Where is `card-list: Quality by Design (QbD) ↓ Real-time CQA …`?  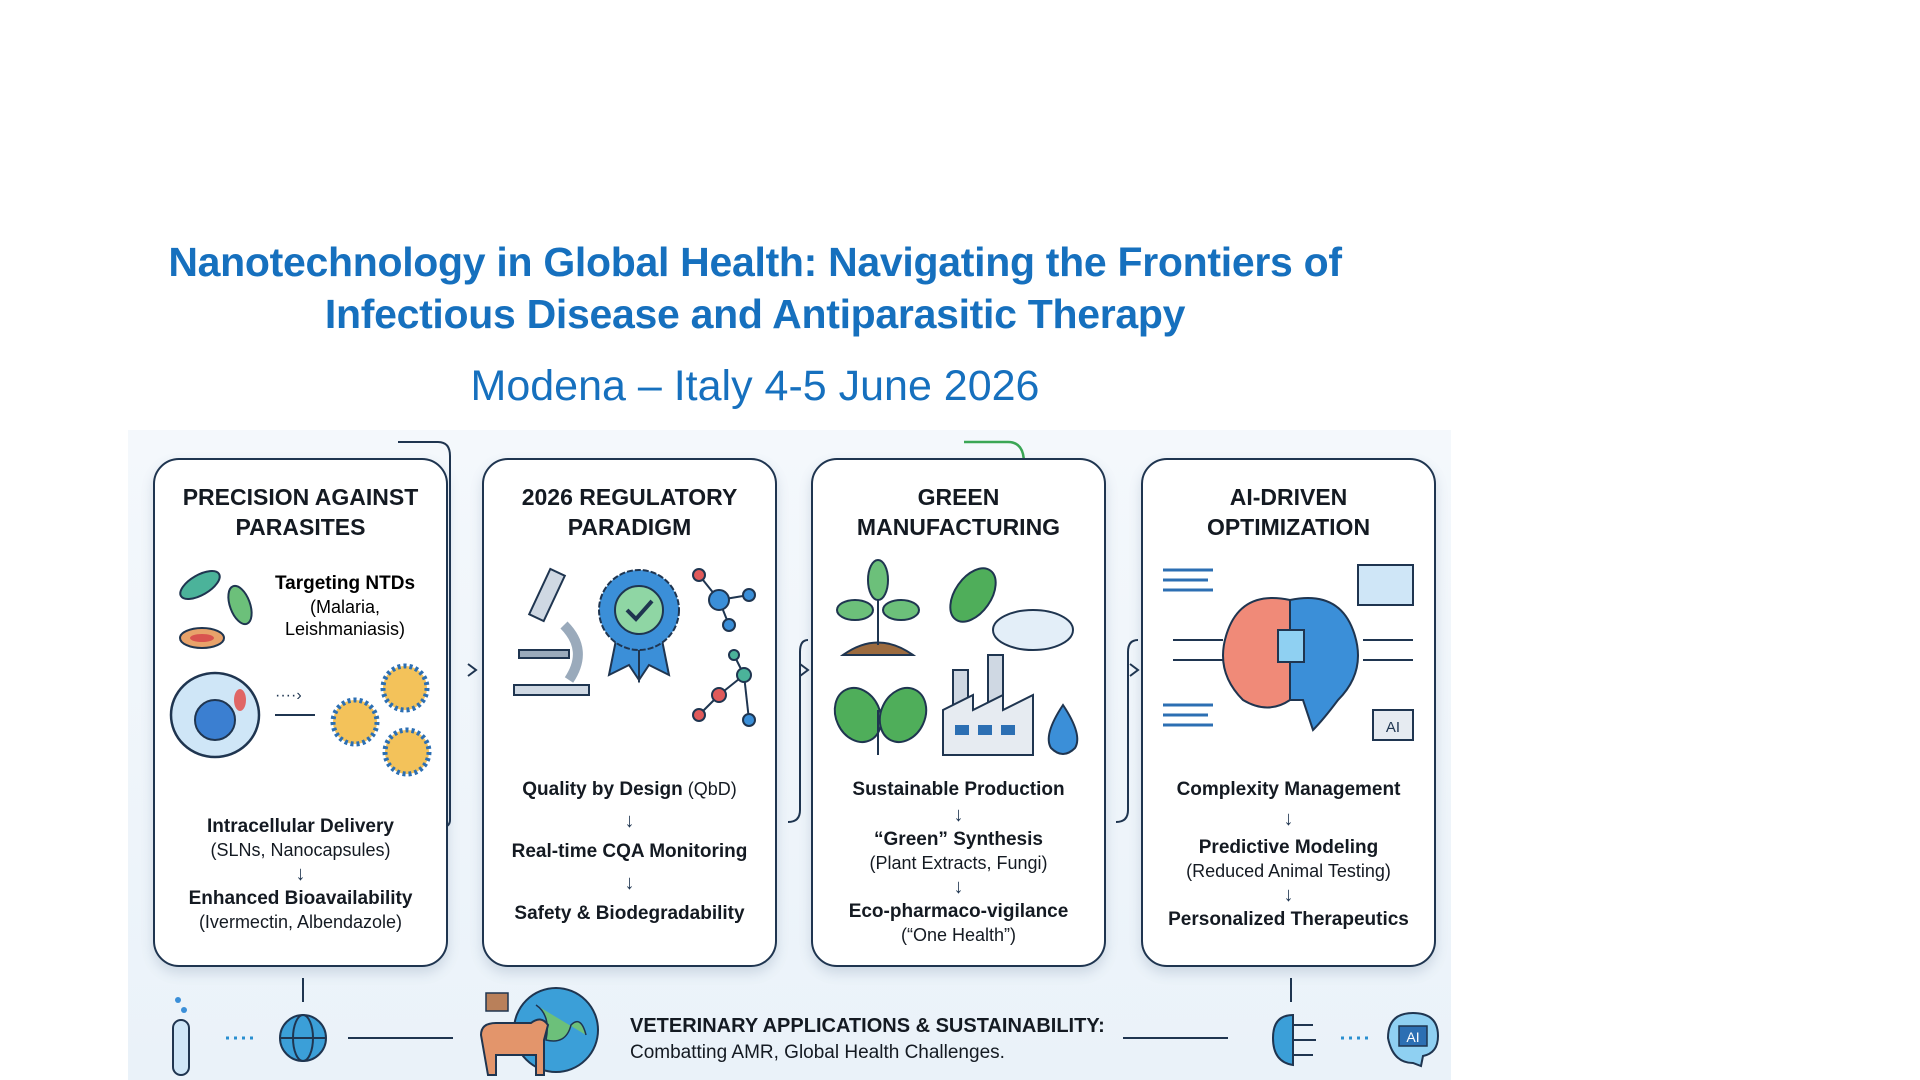 card-list: Quality by Design (QbD) ↓ Real-time CQA … is located at coordinates (629, 851).